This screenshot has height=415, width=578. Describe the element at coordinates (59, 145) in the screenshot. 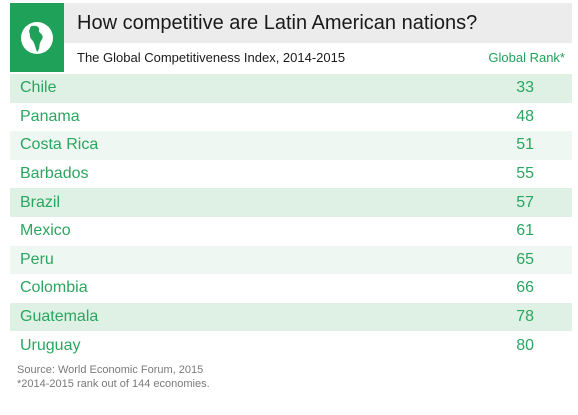

I see `country-label: Costa Rica` at that location.